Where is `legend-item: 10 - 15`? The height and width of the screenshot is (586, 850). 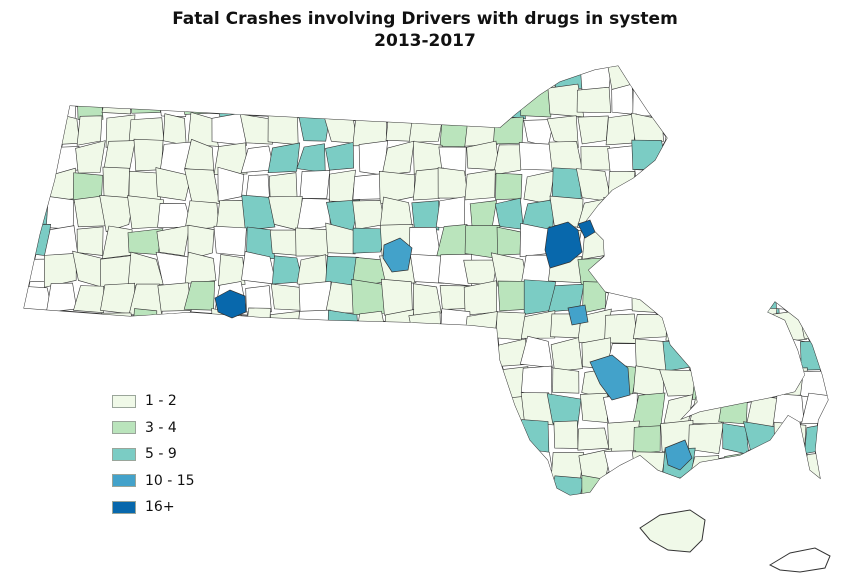
legend-item: 10 - 15 is located at coordinates (153, 481).